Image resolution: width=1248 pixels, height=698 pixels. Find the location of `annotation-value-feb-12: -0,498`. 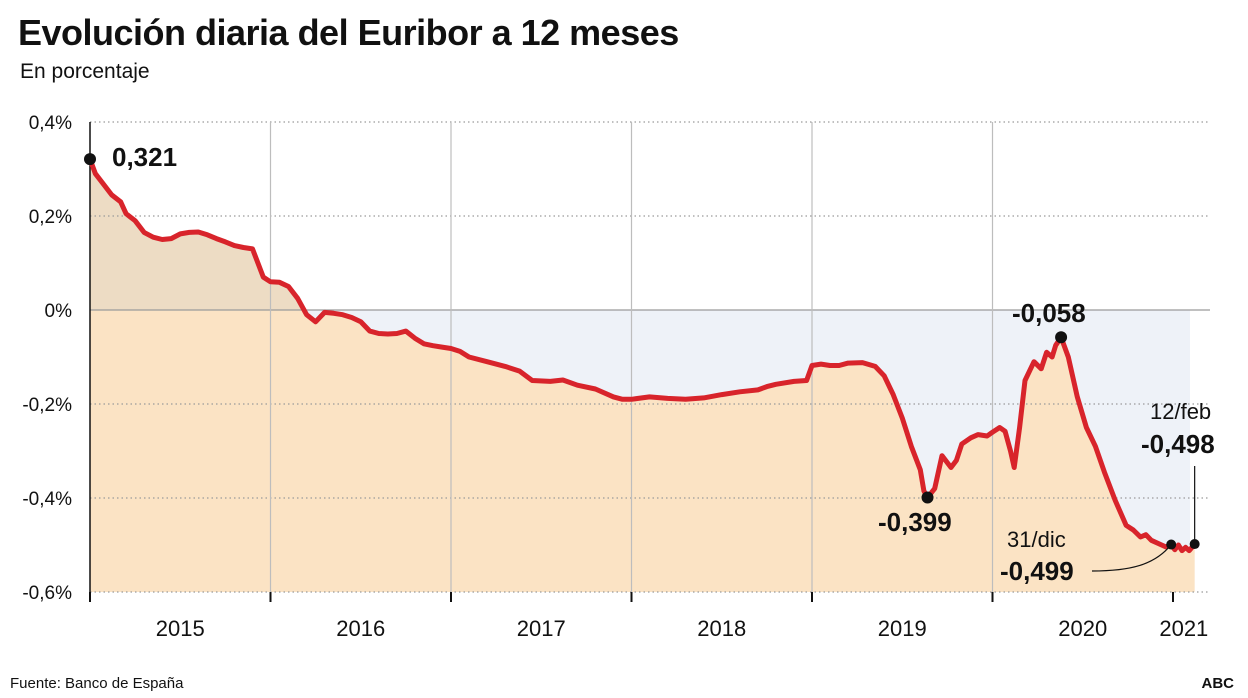

annotation-value-feb-12: -0,498 is located at coordinates (1178, 444).